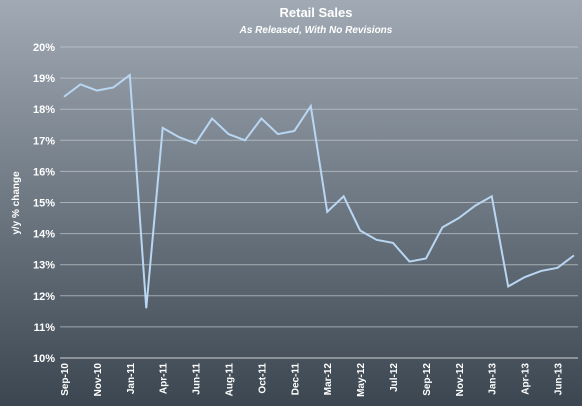  Describe the element at coordinates (45, 328) in the screenshot. I see `y-tick-label: 11%` at that location.